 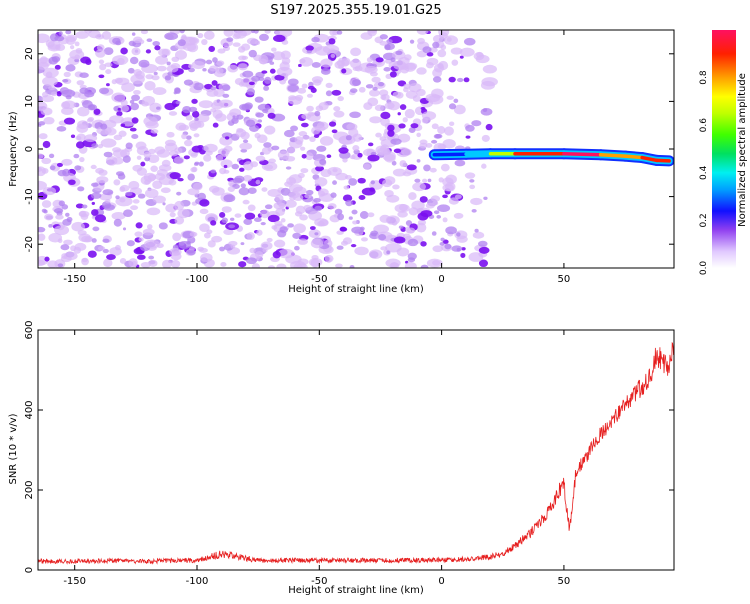 I want to click on snr-y-tick-label: 400, so click(x=29, y=409).